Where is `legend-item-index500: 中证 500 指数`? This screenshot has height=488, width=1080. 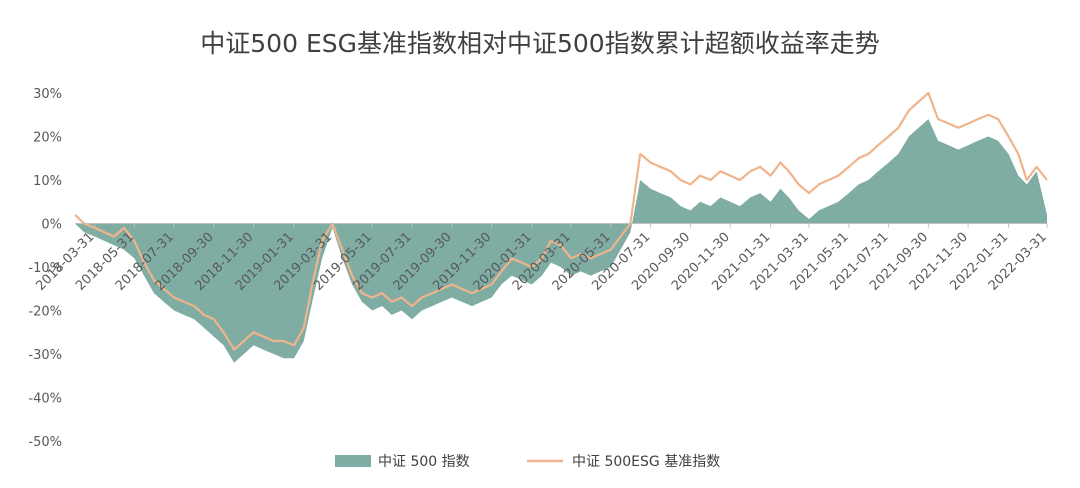
legend-item-index500: 中证 500 指数 is located at coordinates (402, 462).